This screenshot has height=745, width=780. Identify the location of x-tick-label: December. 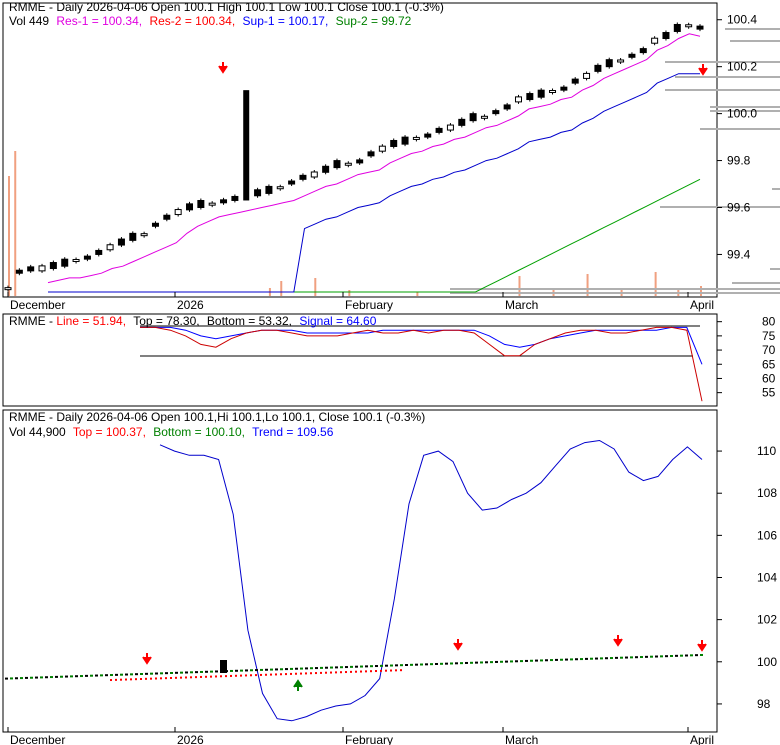
(37, 305).